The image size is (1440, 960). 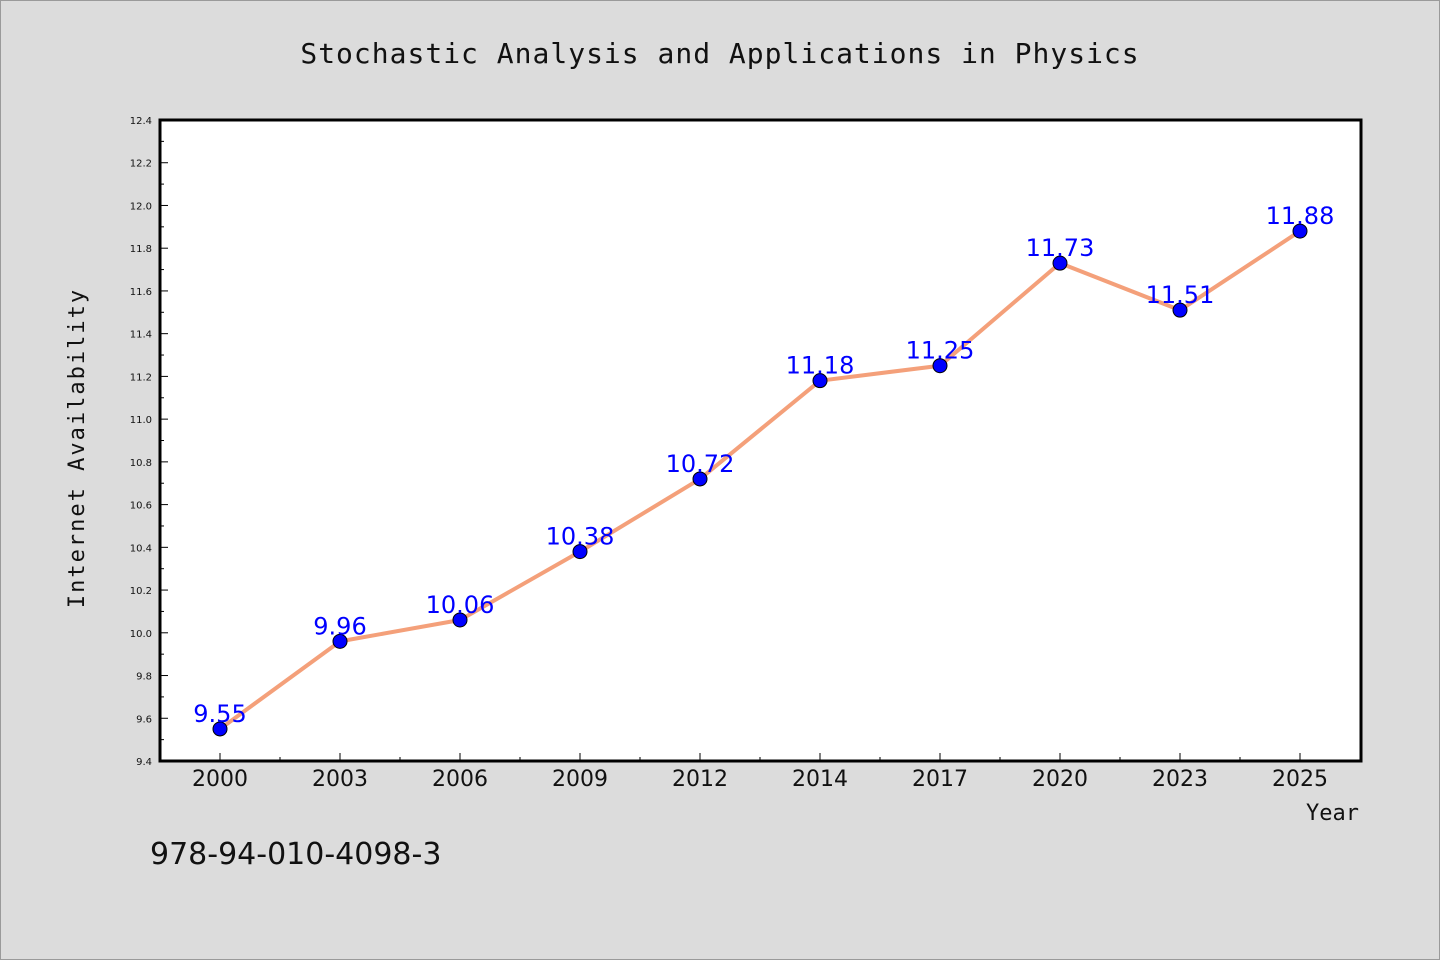 I want to click on y-tick-label: 11.2, so click(x=141, y=377).